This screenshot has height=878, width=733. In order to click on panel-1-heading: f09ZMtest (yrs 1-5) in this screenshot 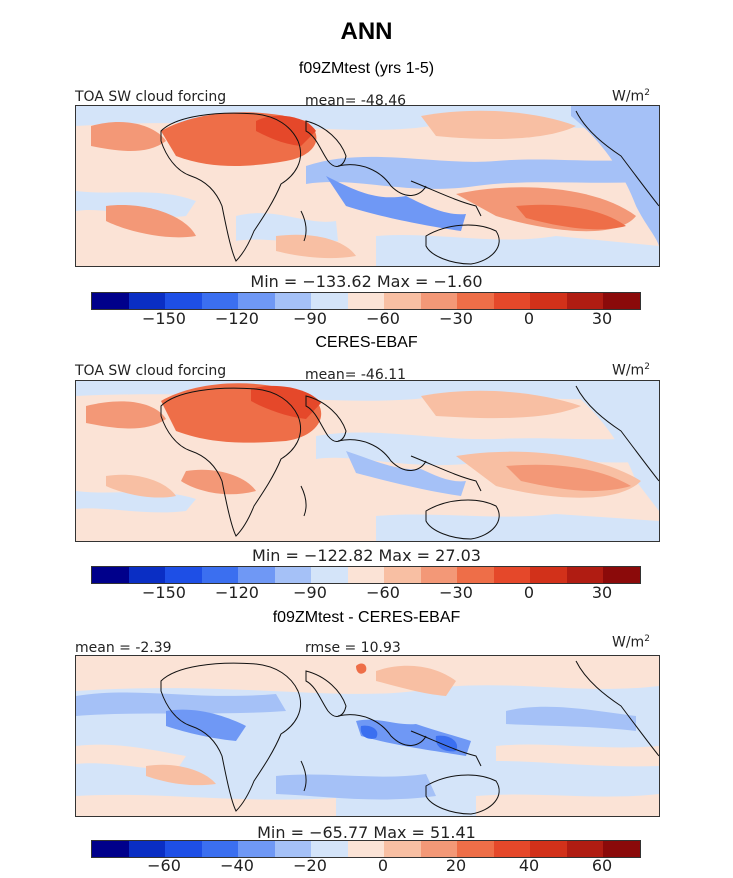, I will do `click(366, 68)`.